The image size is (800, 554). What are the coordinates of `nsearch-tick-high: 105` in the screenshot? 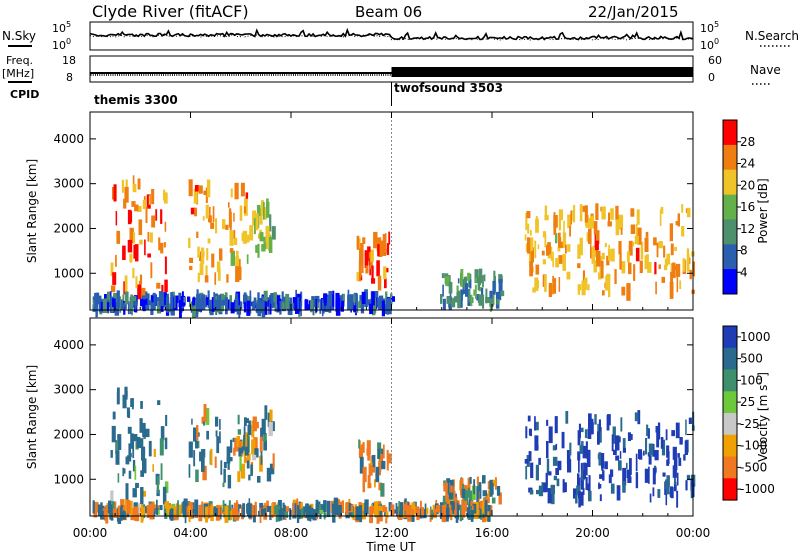 It's located at (709, 27).